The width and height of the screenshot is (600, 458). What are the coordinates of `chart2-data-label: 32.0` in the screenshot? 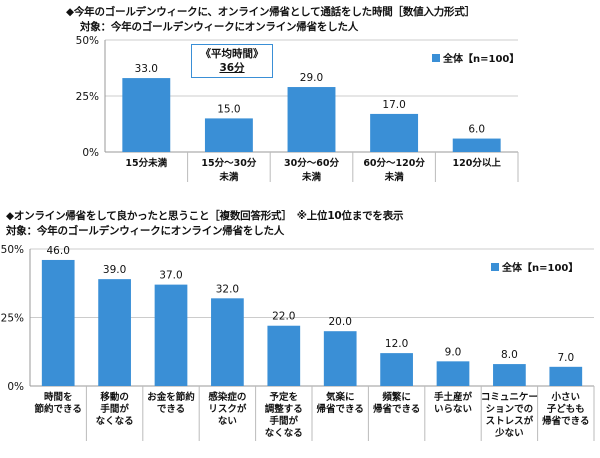 It's located at (227, 289).